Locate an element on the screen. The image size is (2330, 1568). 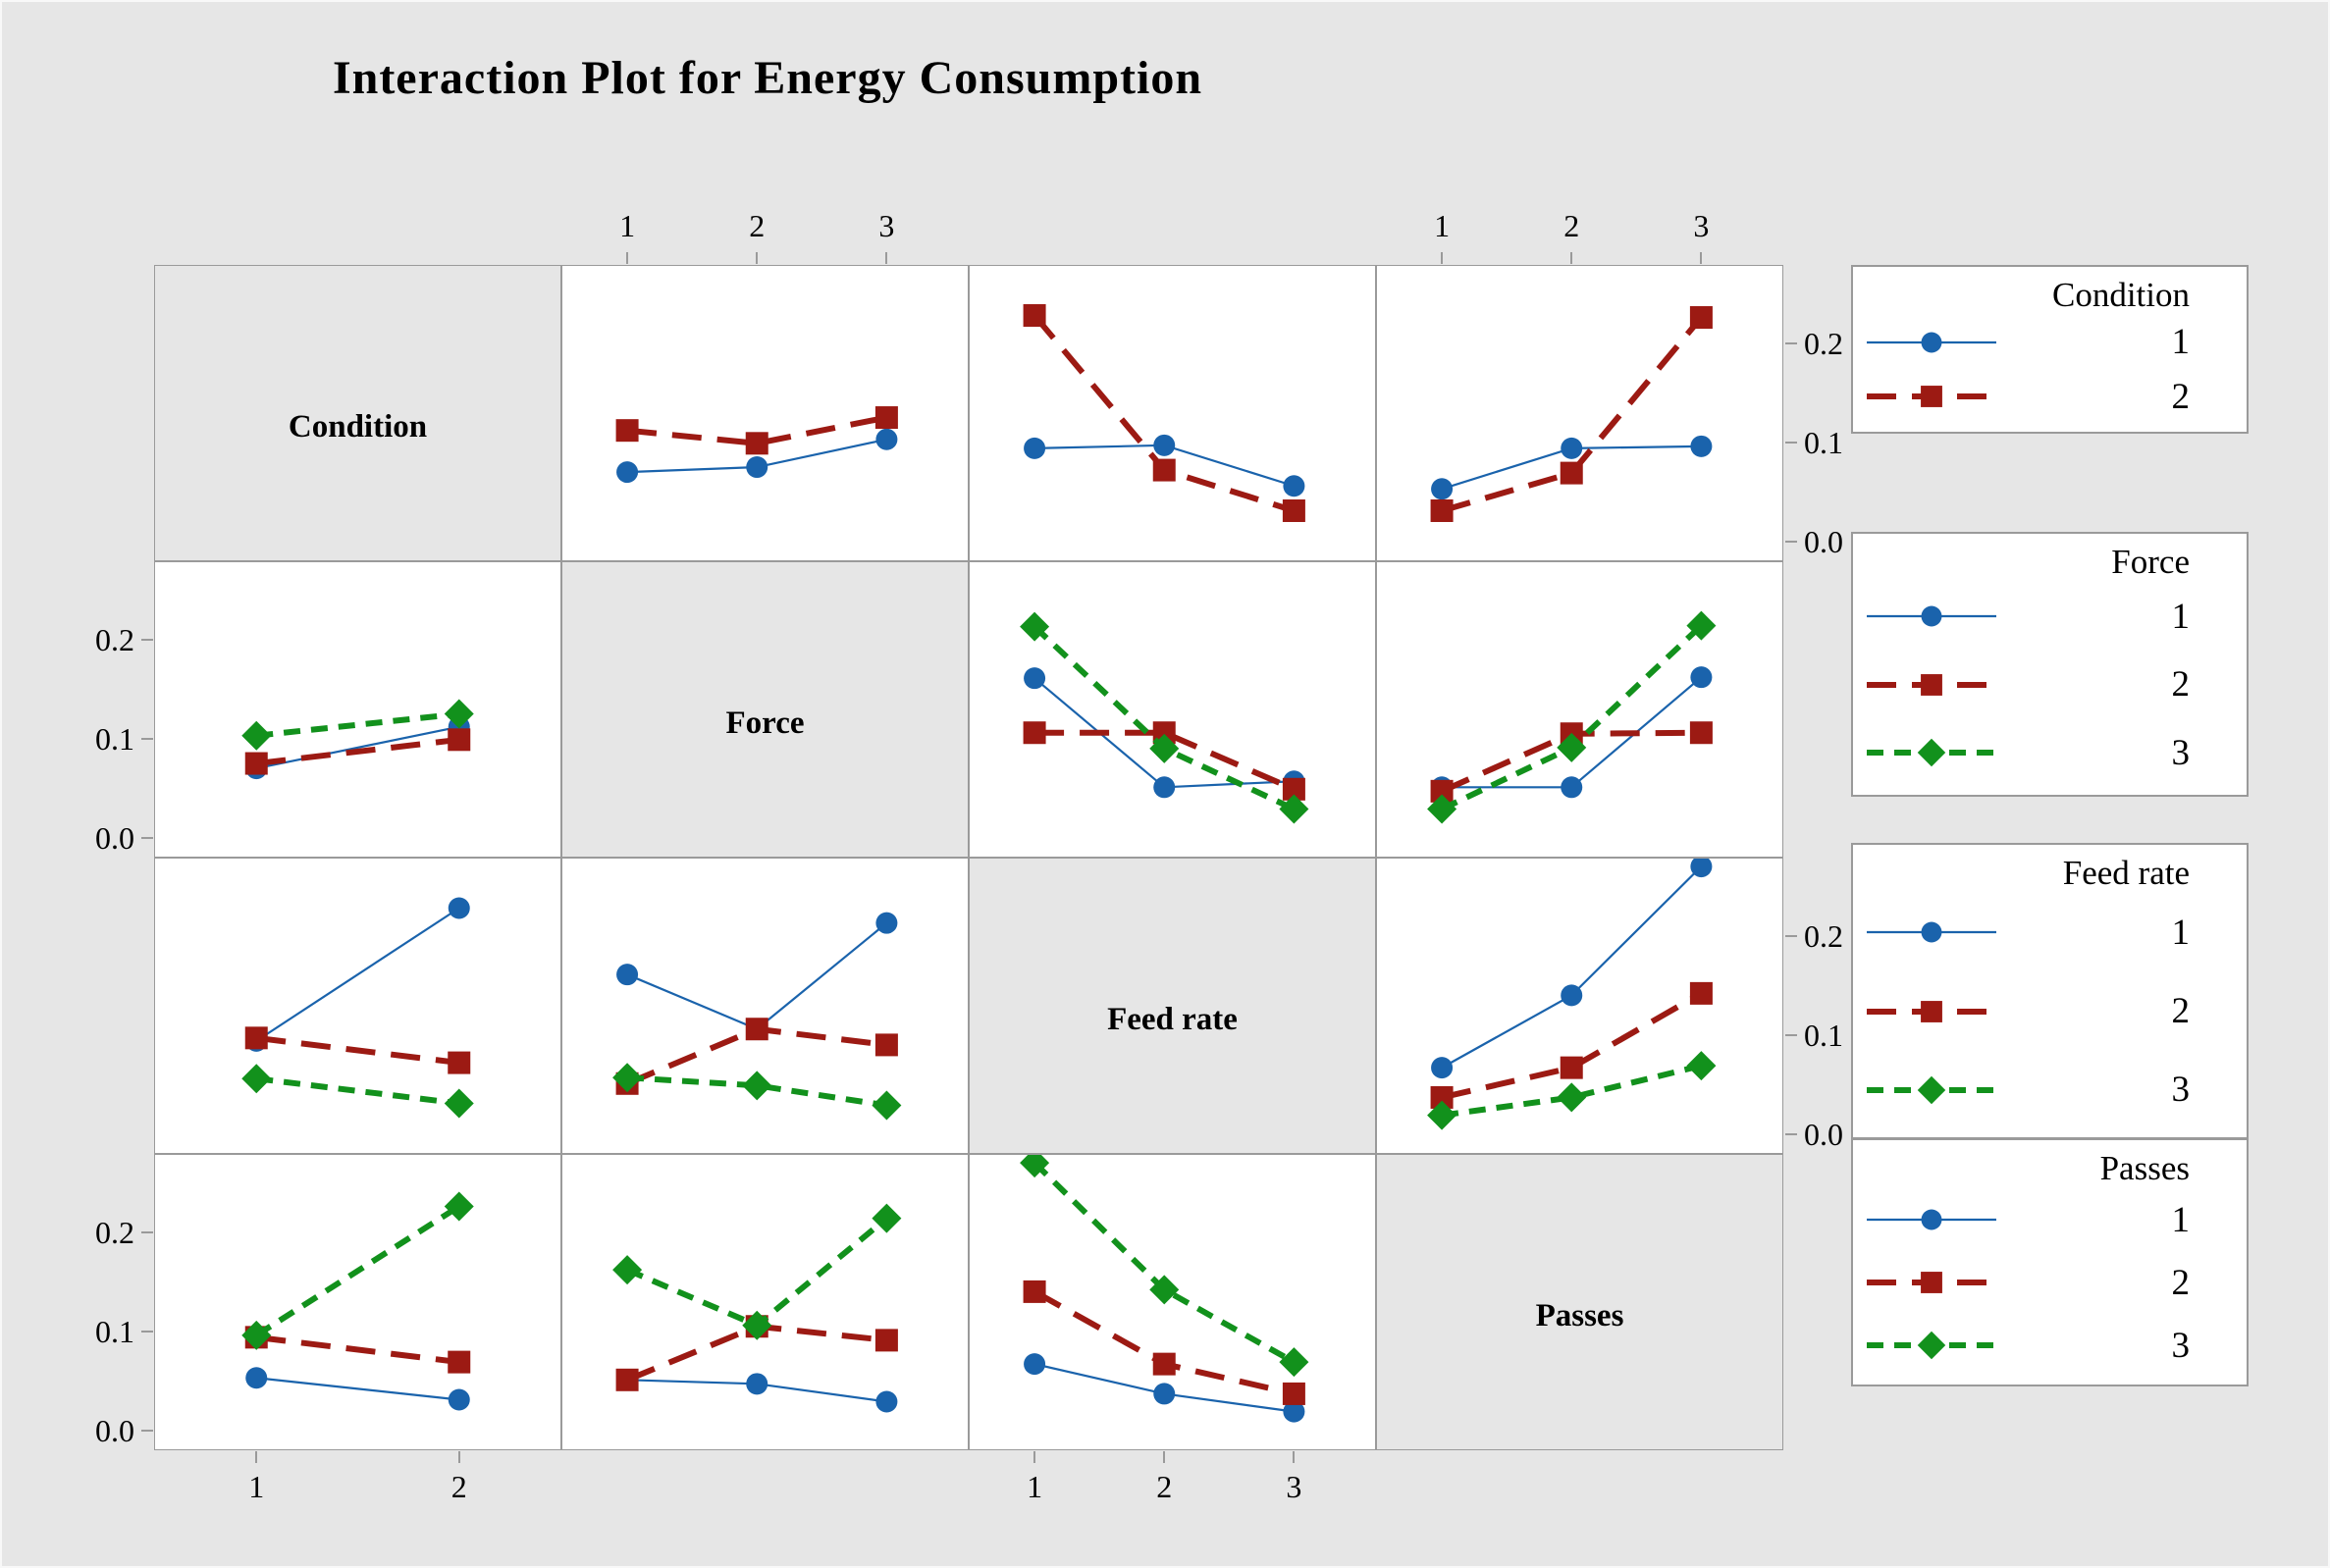
factor-label: Condition is located at coordinates (358, 426).